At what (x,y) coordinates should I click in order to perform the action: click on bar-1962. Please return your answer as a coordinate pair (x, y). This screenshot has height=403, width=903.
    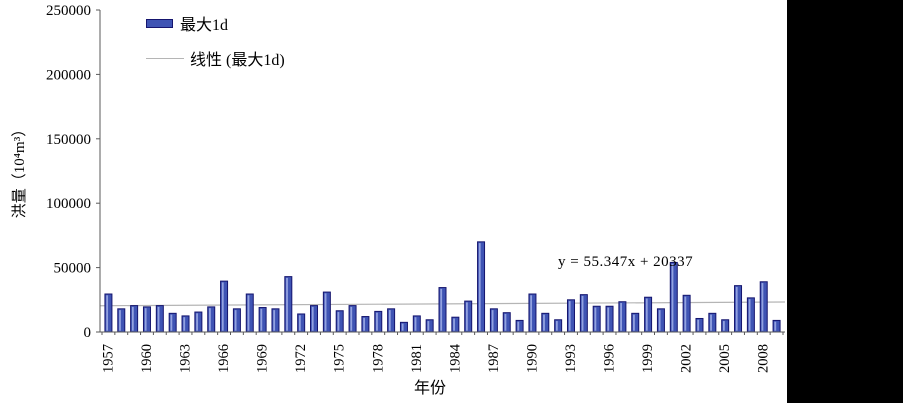
    Looking at the image, I should click on (172, 322).